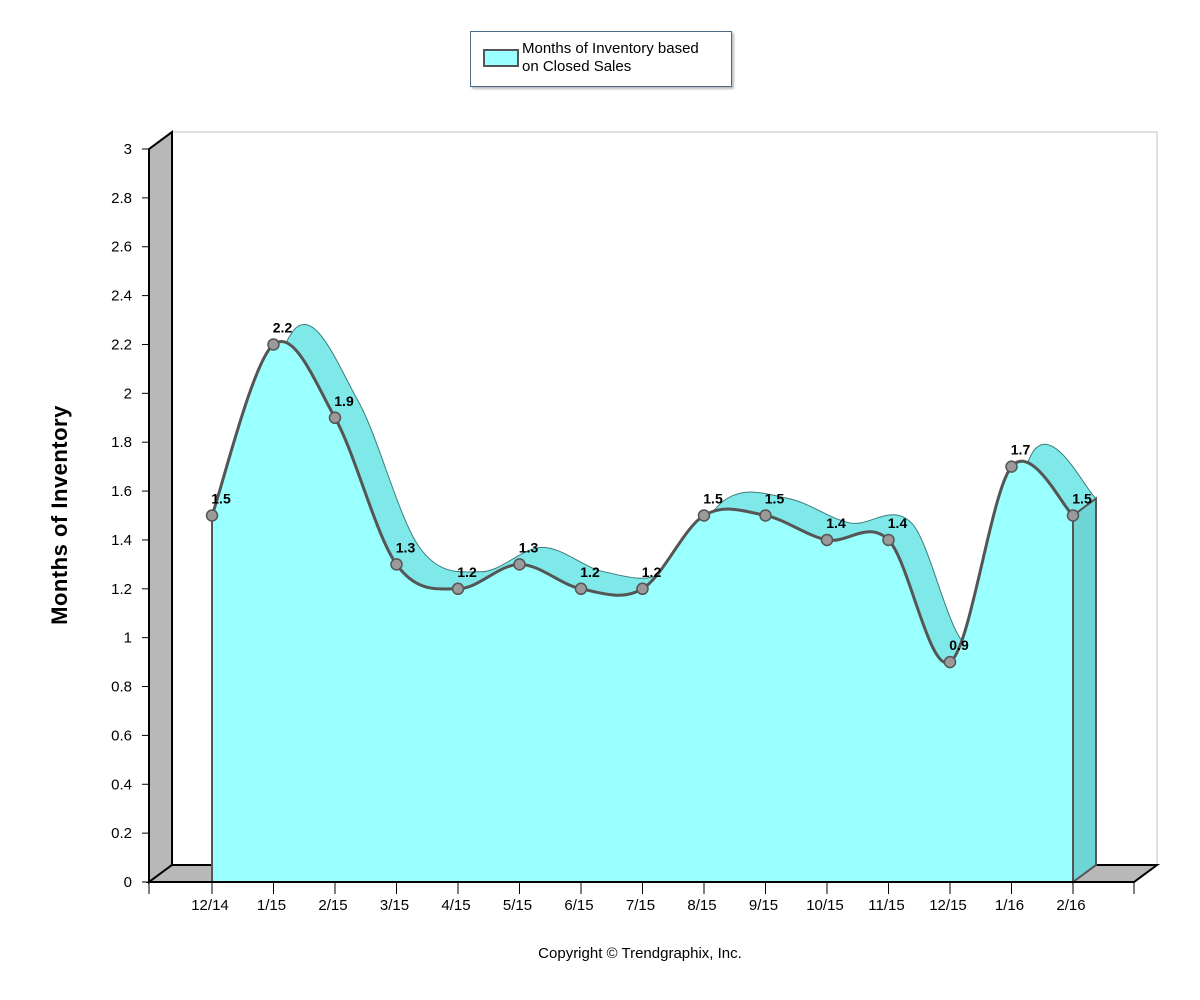 The height and width of the screenshot is (1000, 1200). What do you see at coordinates (121, 735) in the screenshot?
I see `y-tick-label: 0.6` at bounding box center [121, 735].